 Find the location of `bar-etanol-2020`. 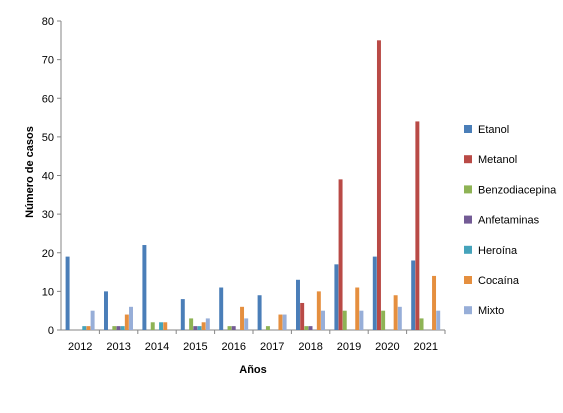

bar-etanol-2020 is located at coordinates (374, 293).